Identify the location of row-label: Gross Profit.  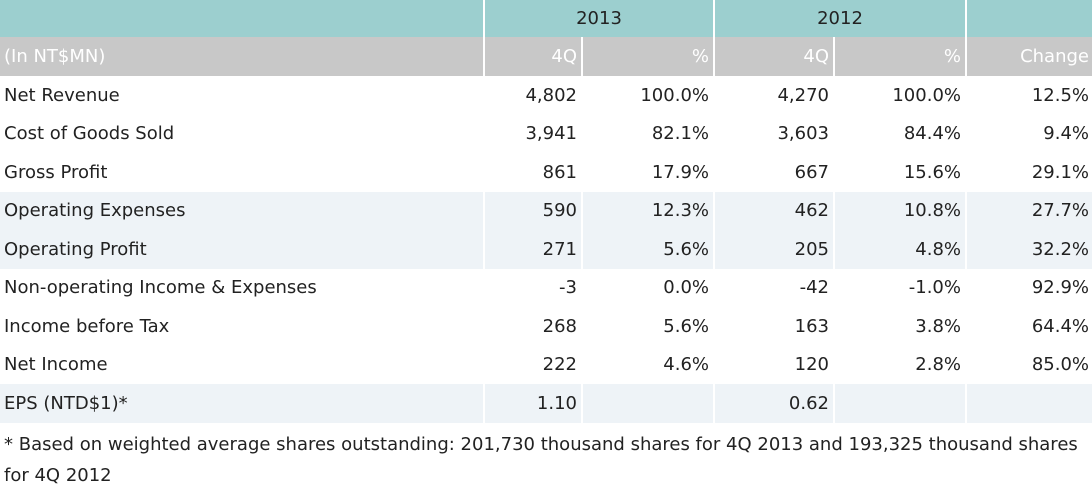
(242, 172).